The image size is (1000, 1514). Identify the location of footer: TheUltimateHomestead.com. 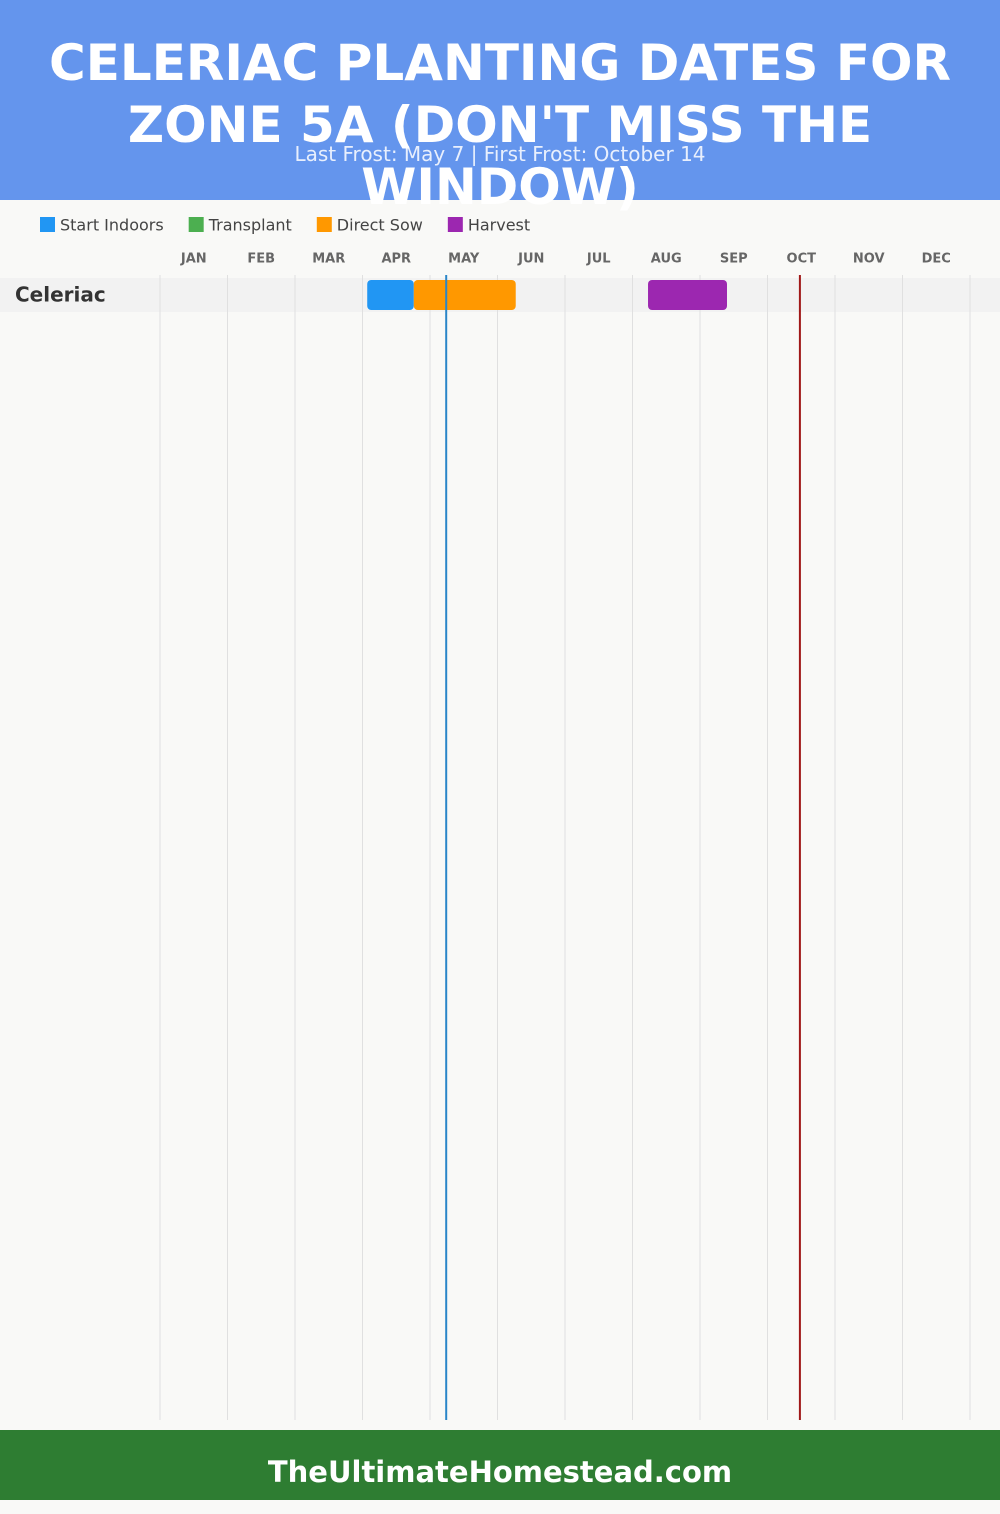
(500, 1465).